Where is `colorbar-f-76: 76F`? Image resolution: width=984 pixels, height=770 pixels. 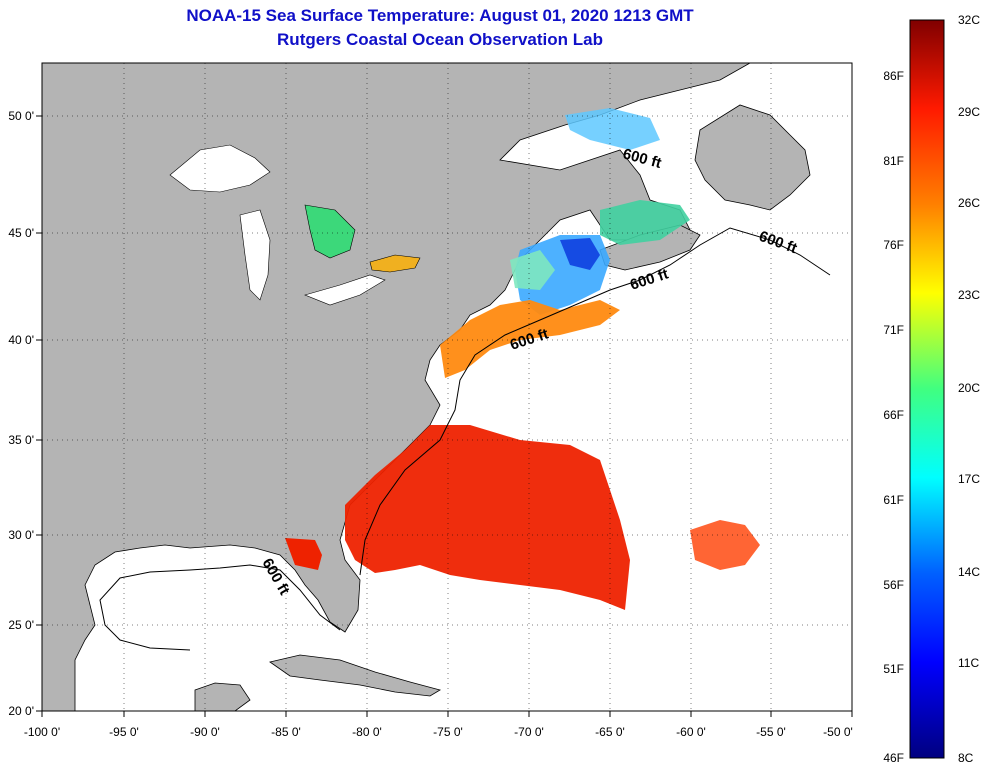 colorbar-f-76: 76F is located at coordinates (893, 245).